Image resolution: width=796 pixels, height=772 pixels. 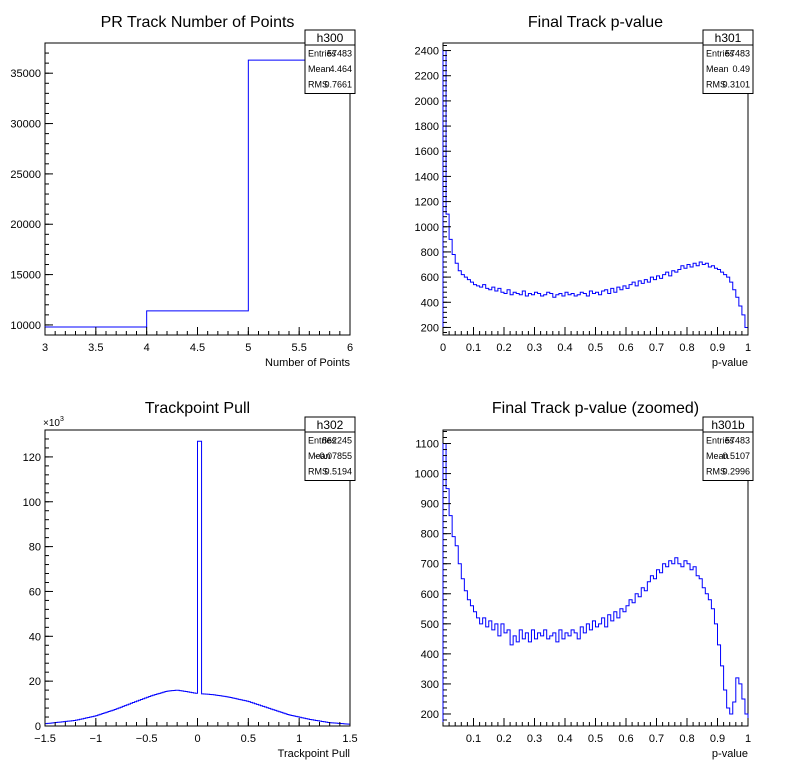 What do you see at coordinates (473, 348) in the screenshot?
I see `x-tick-label: 0.1` at bounding box center [473, 348].